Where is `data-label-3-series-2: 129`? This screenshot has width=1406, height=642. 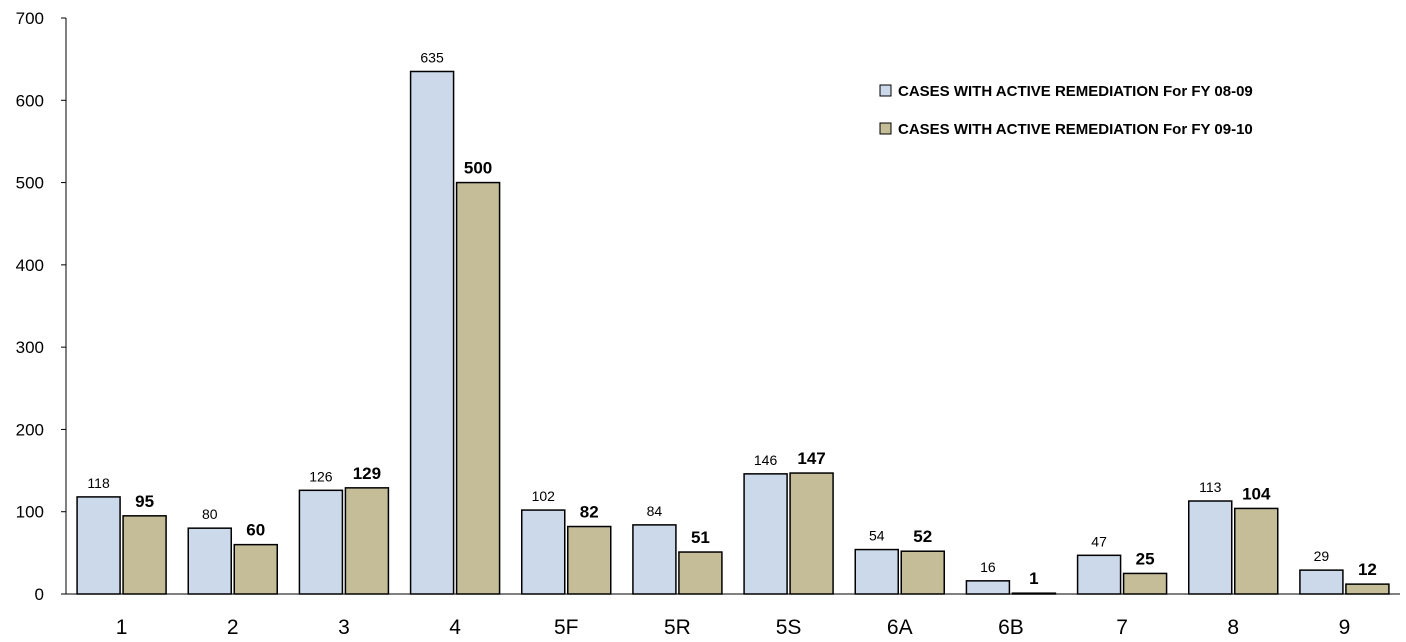 data-label-3-series-2: 129 is located at coordinates (367, 473).